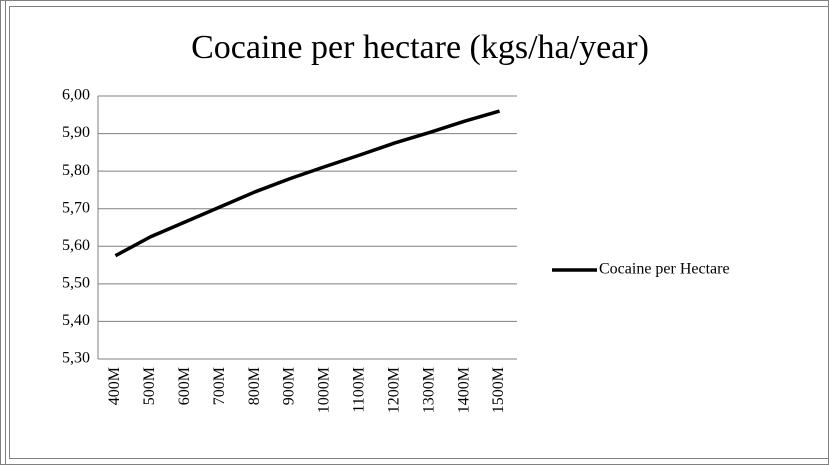 This screenshot has width=829, height=465. I want to click on x-tick-label: 400M, so click(114, 386).